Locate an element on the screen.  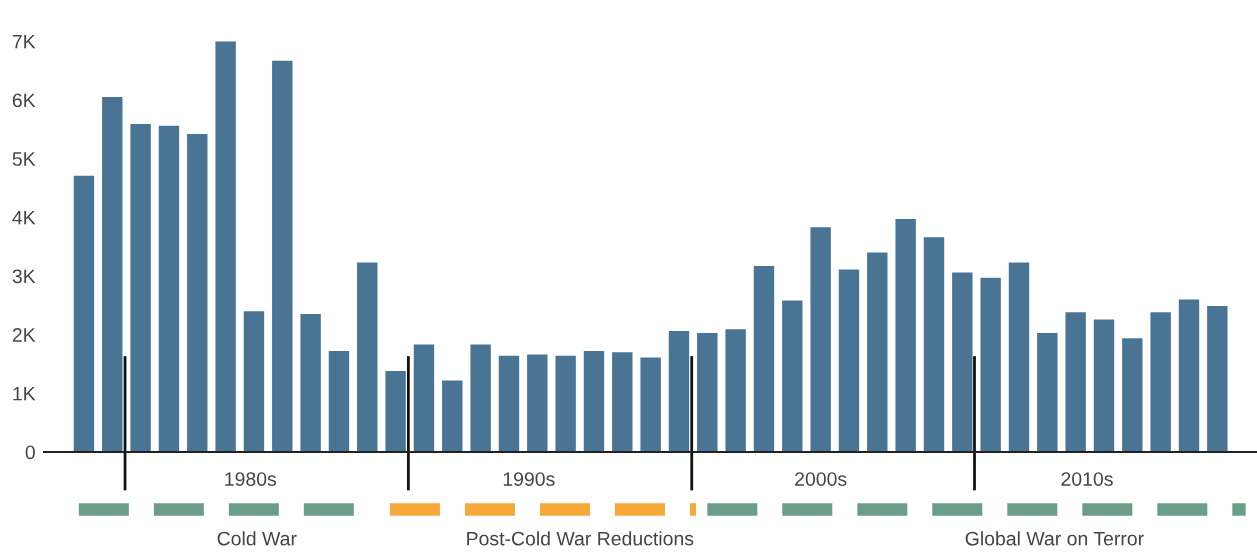
text: Global War on Terror is located at coordinates (1054, 538).